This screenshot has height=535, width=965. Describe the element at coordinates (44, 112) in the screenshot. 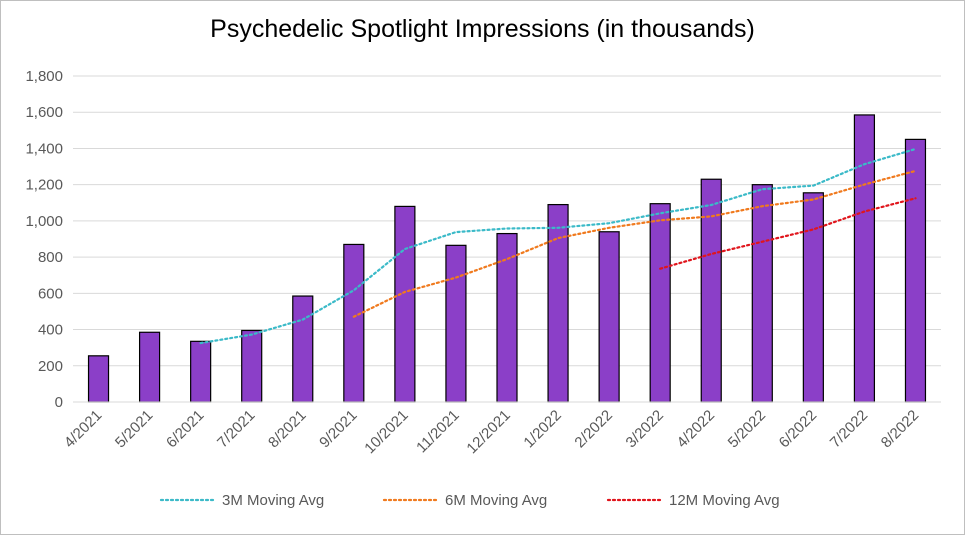

I see `y-tick-label: 1,600` at that location.